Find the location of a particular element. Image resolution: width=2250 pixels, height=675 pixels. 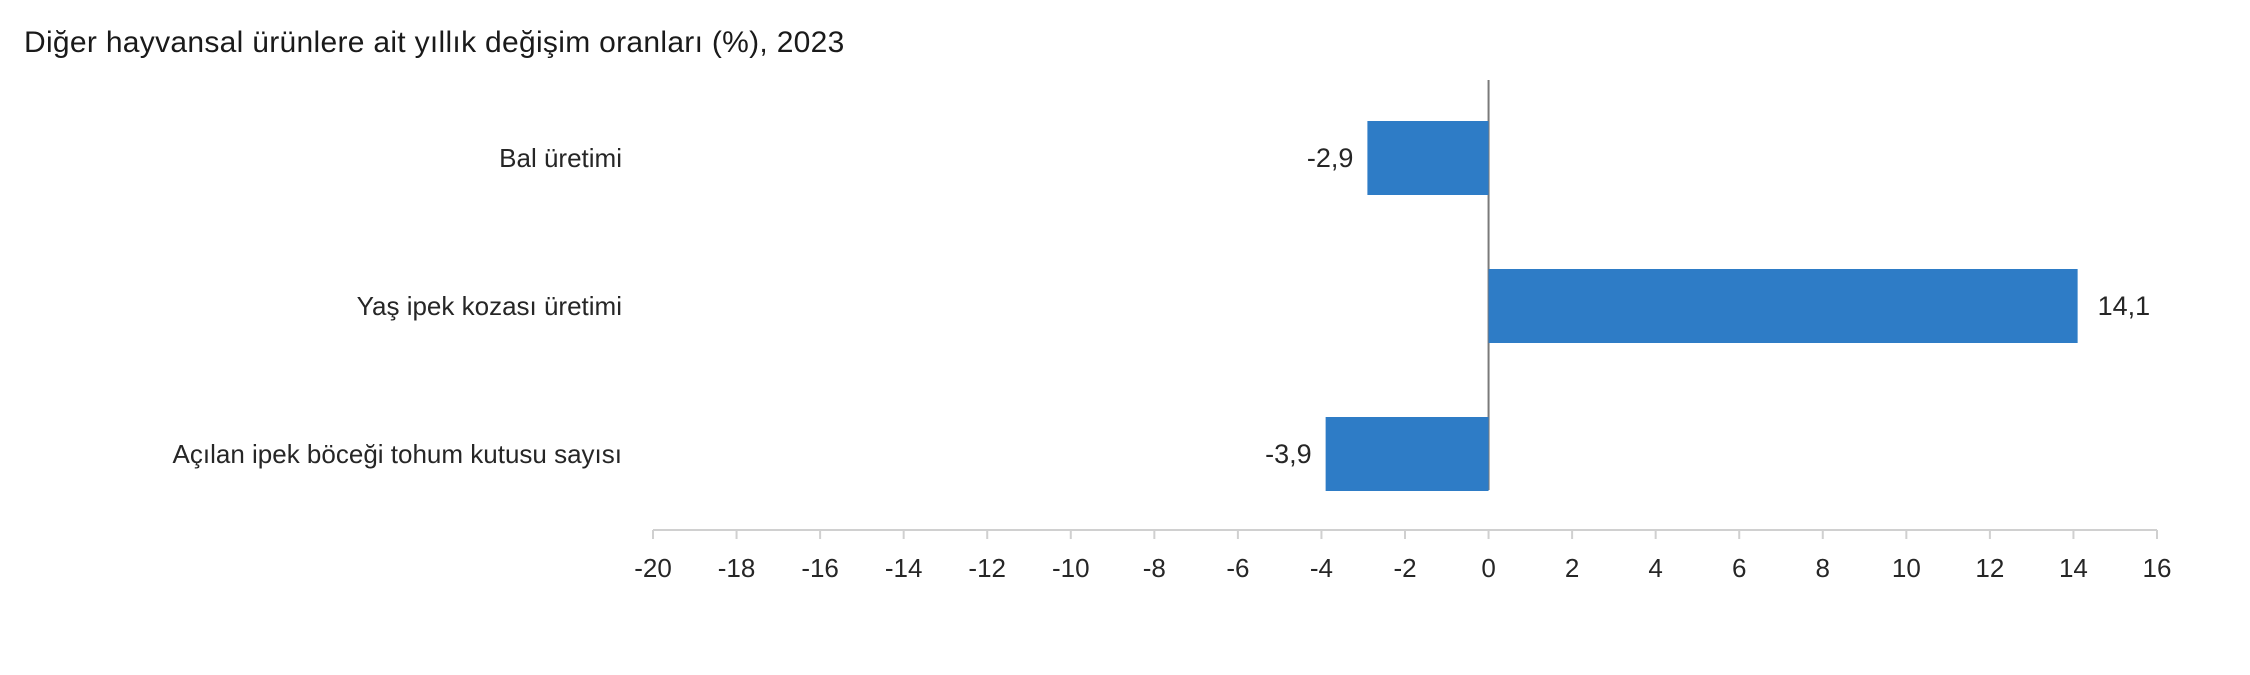

x-tick-label: -18 is located at coordinates (737, 568).